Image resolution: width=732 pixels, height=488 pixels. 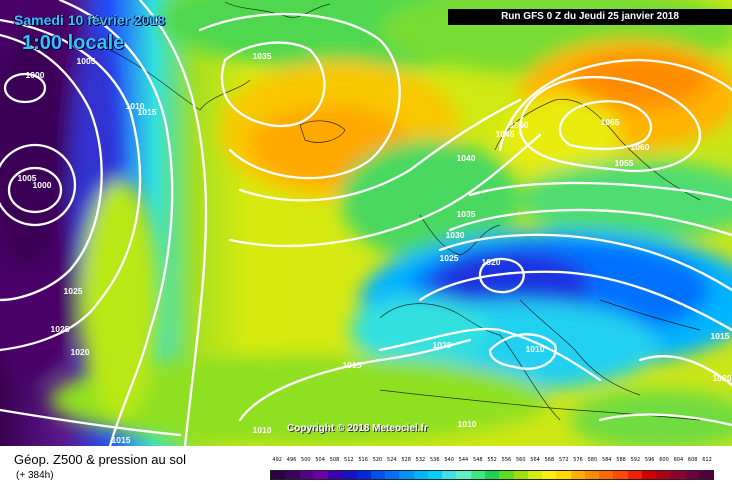 I want to click on isobar-label: 1050, so click(x=519, y=125).